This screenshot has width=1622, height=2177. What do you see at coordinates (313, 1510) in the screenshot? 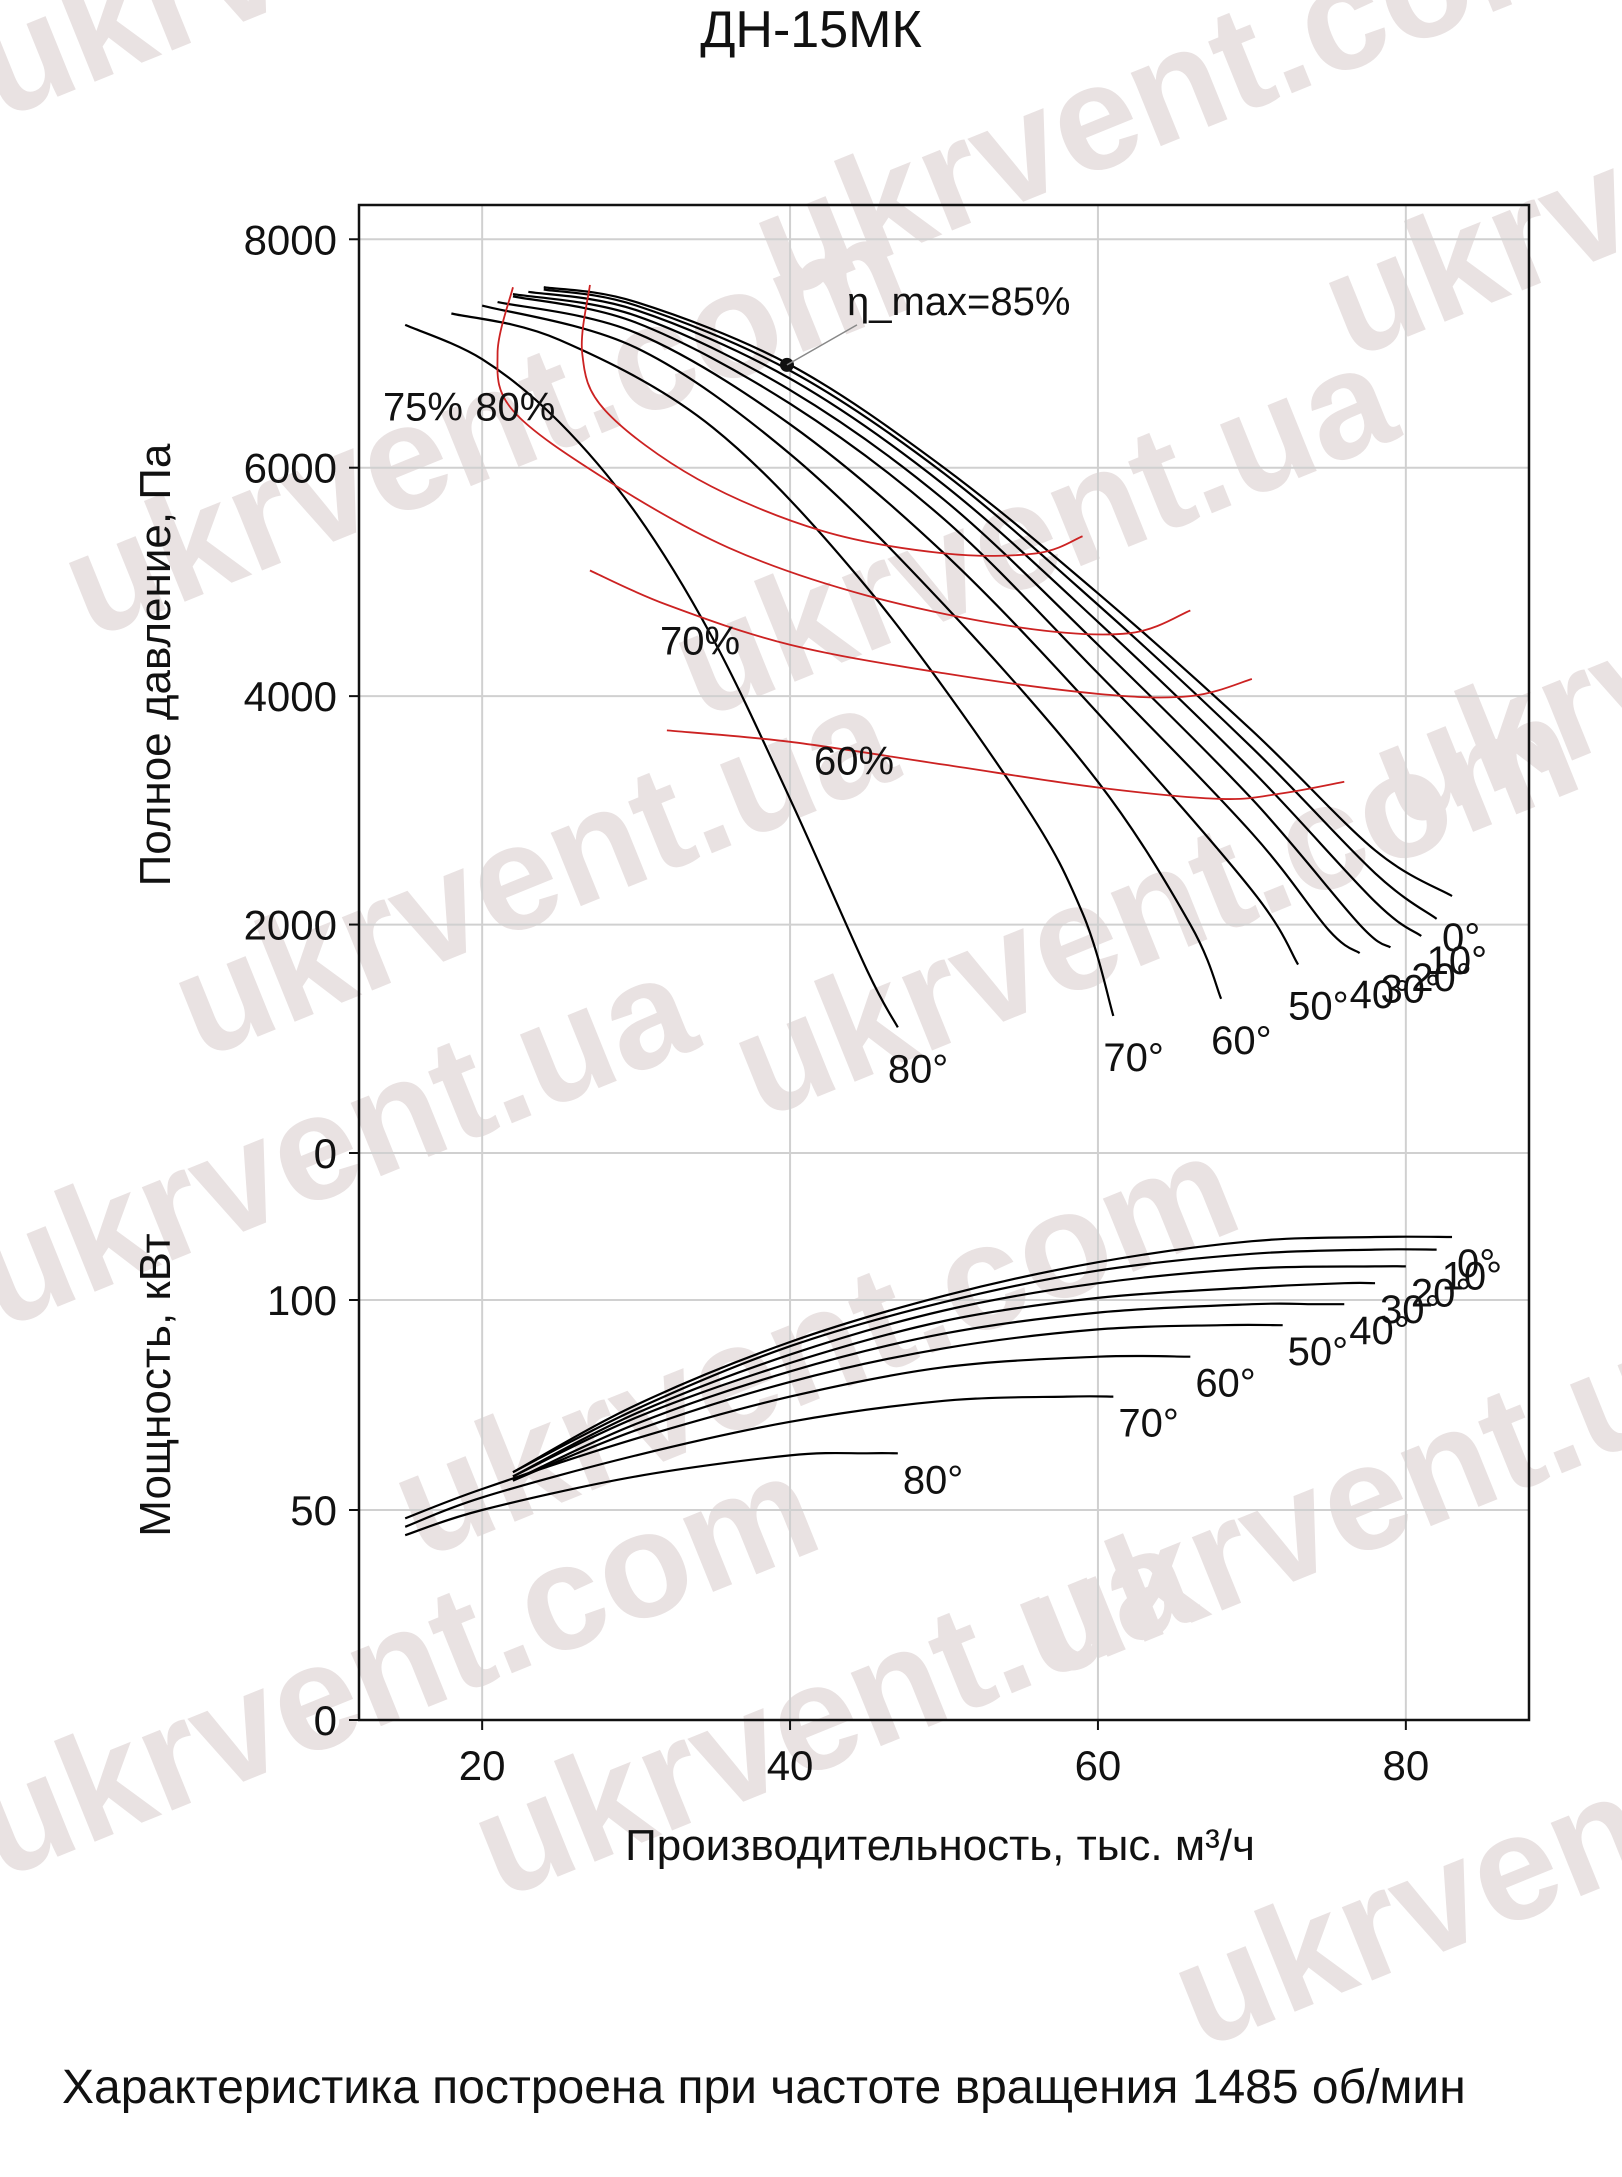
I see `power-tick-label: 50` at bounding box center [313, 1510].